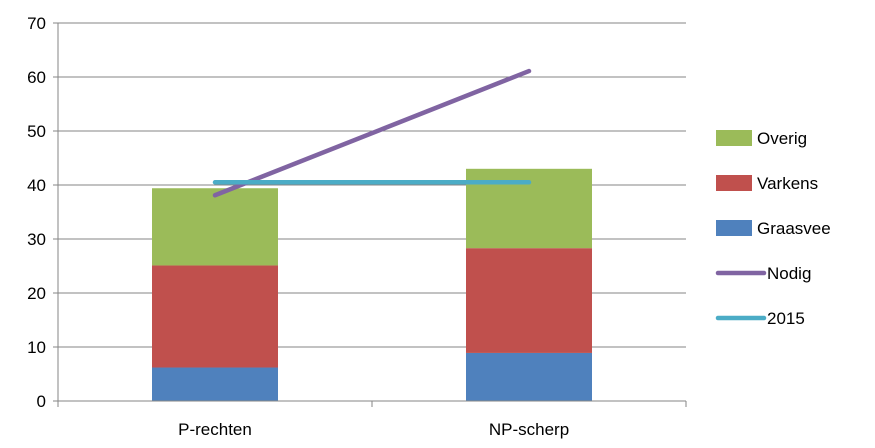 This screenshot has height=448, width=875. Describe the element at coordinates (36, 131) in the screenshot. I see `y-tick-label: 50` at that location.